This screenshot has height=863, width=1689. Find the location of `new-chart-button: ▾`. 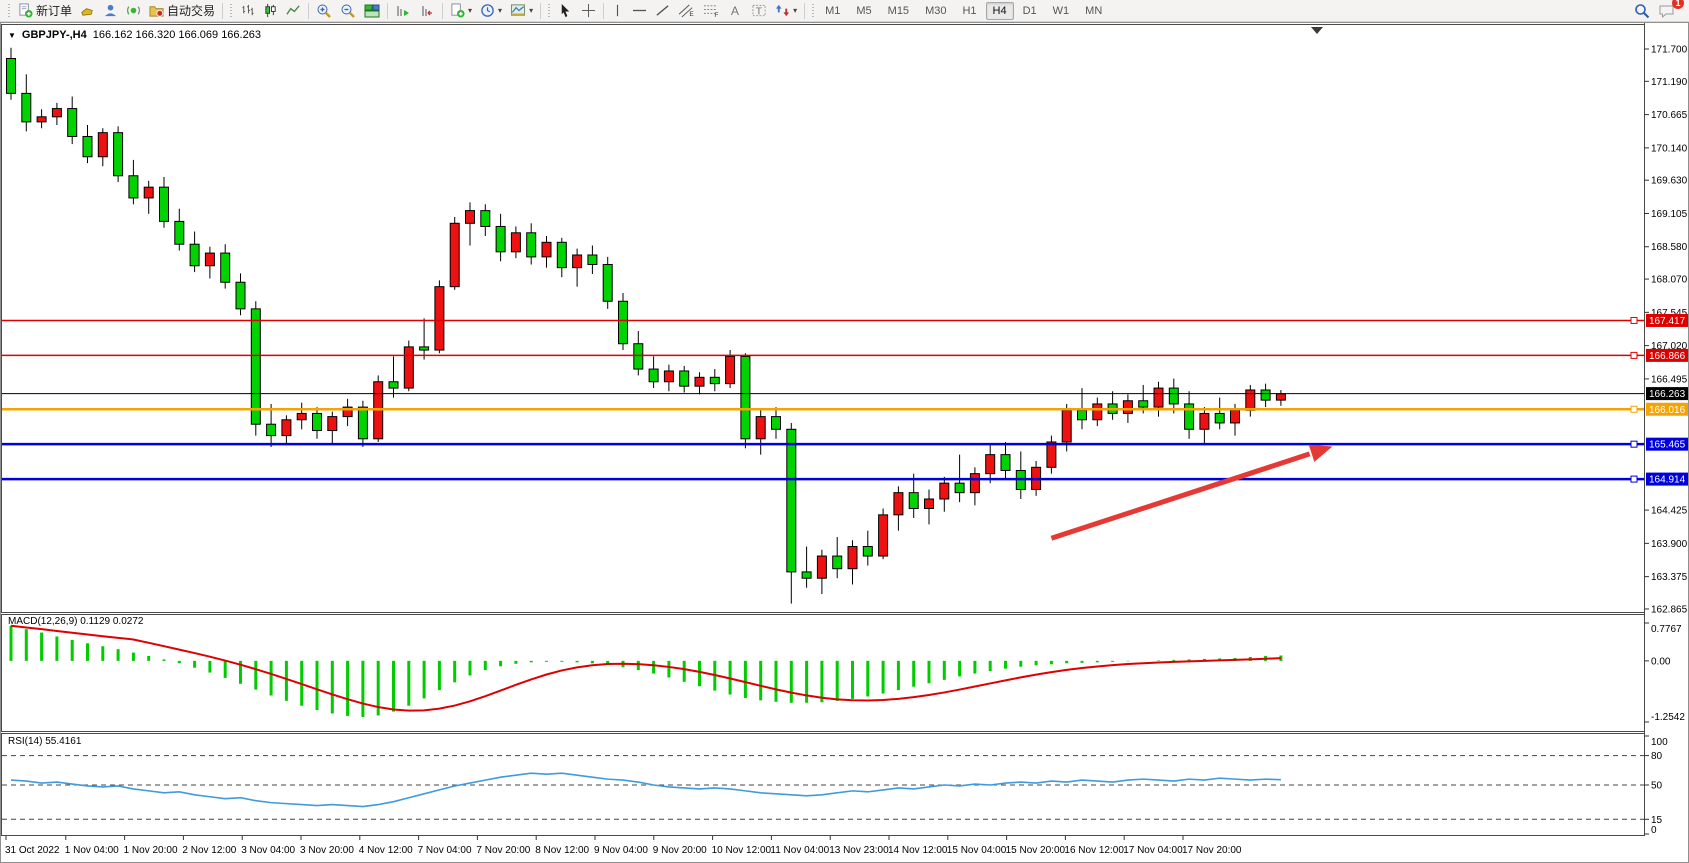

new-chart-button: ▾ is located at coordinates (461, 11).